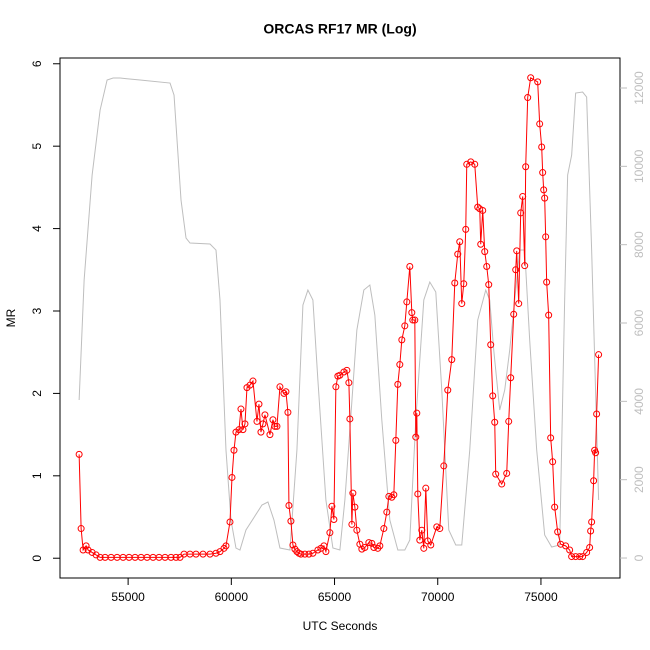 Image resolution: width=650 pixels, height=650 pixels. I want to click on x-axis-label: UTC Seconds, so click(340, 626).